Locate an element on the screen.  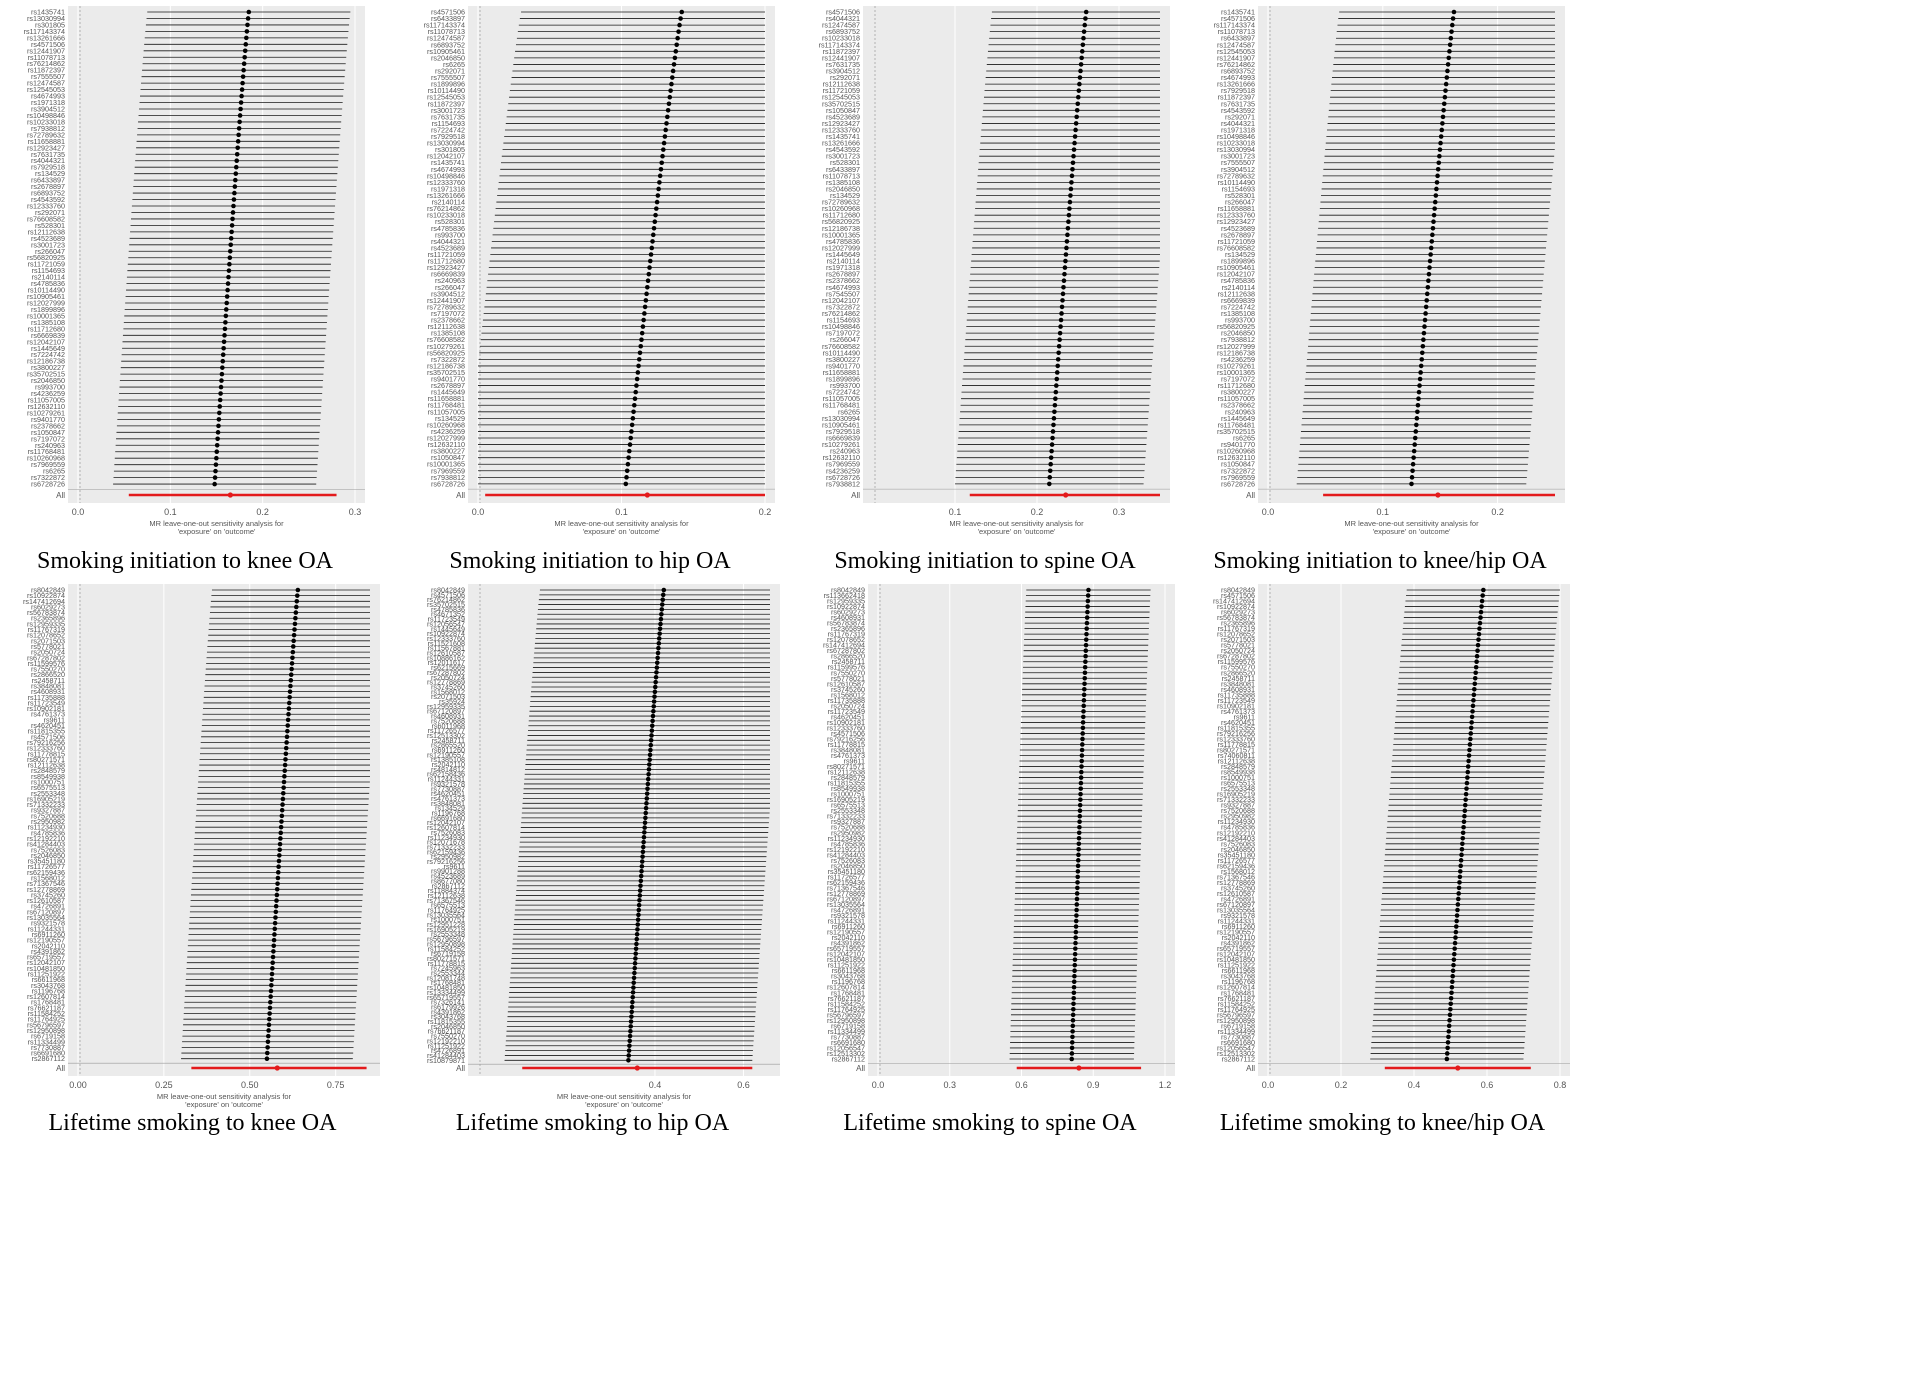
snp-label: rs16905219 is located at coordinates (1236, 794).